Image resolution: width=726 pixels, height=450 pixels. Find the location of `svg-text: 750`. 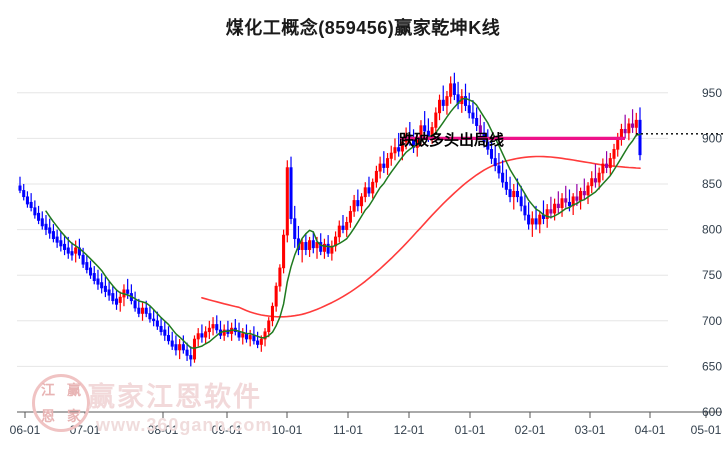

svg-text: 750 is located at coordinates (712, 275).